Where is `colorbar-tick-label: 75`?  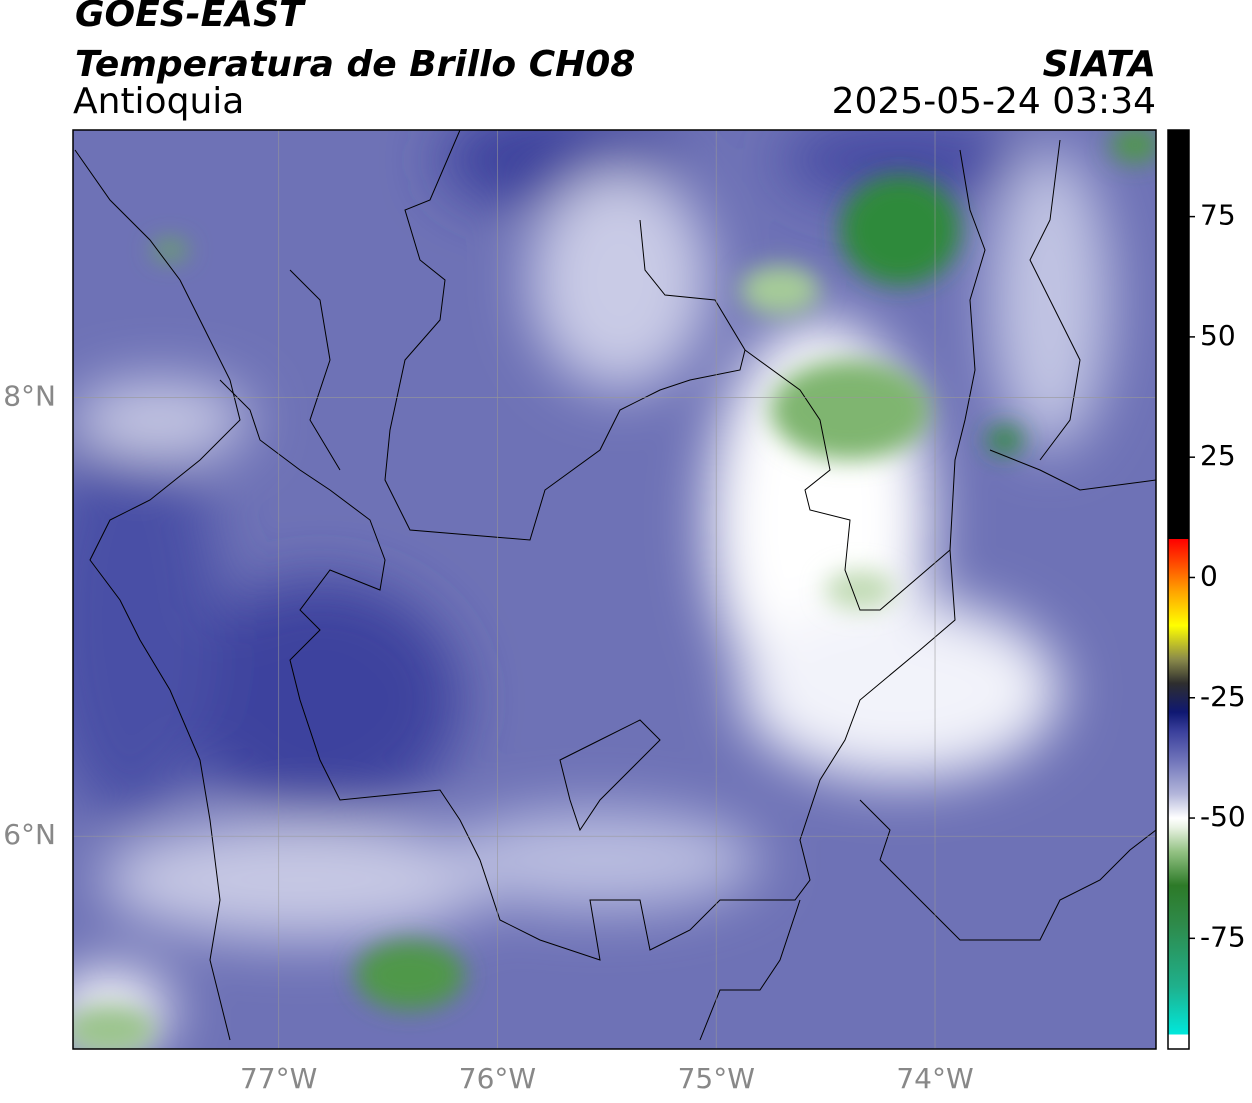 colorbar-tick-label: 75 is located at coordinates (1218, 215).